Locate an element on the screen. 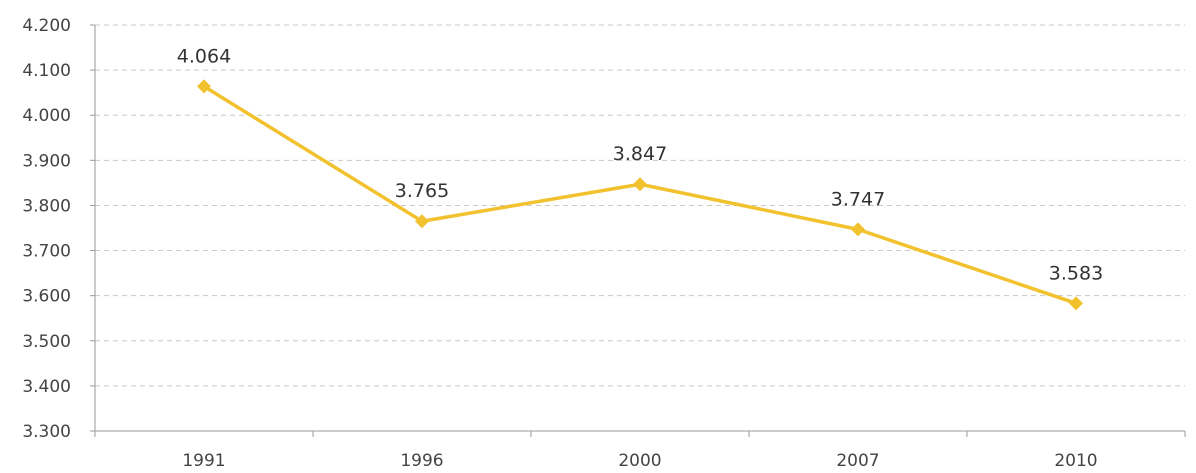 The image size is (1196, 473). y-tick-label: 3.500 is located at coordinates (46, 342).